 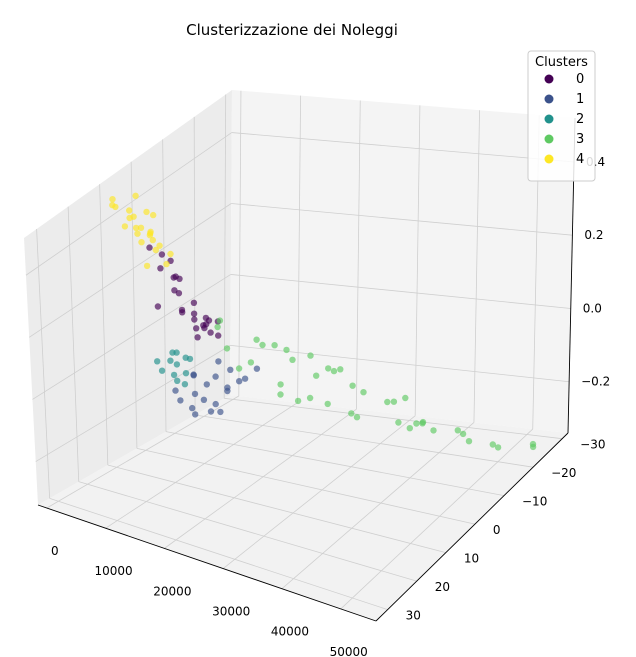 What do you see at coordinates (290, 632) in the screenshot?
I see `x-tick-label: 40000` at bounding box center [290, 632].